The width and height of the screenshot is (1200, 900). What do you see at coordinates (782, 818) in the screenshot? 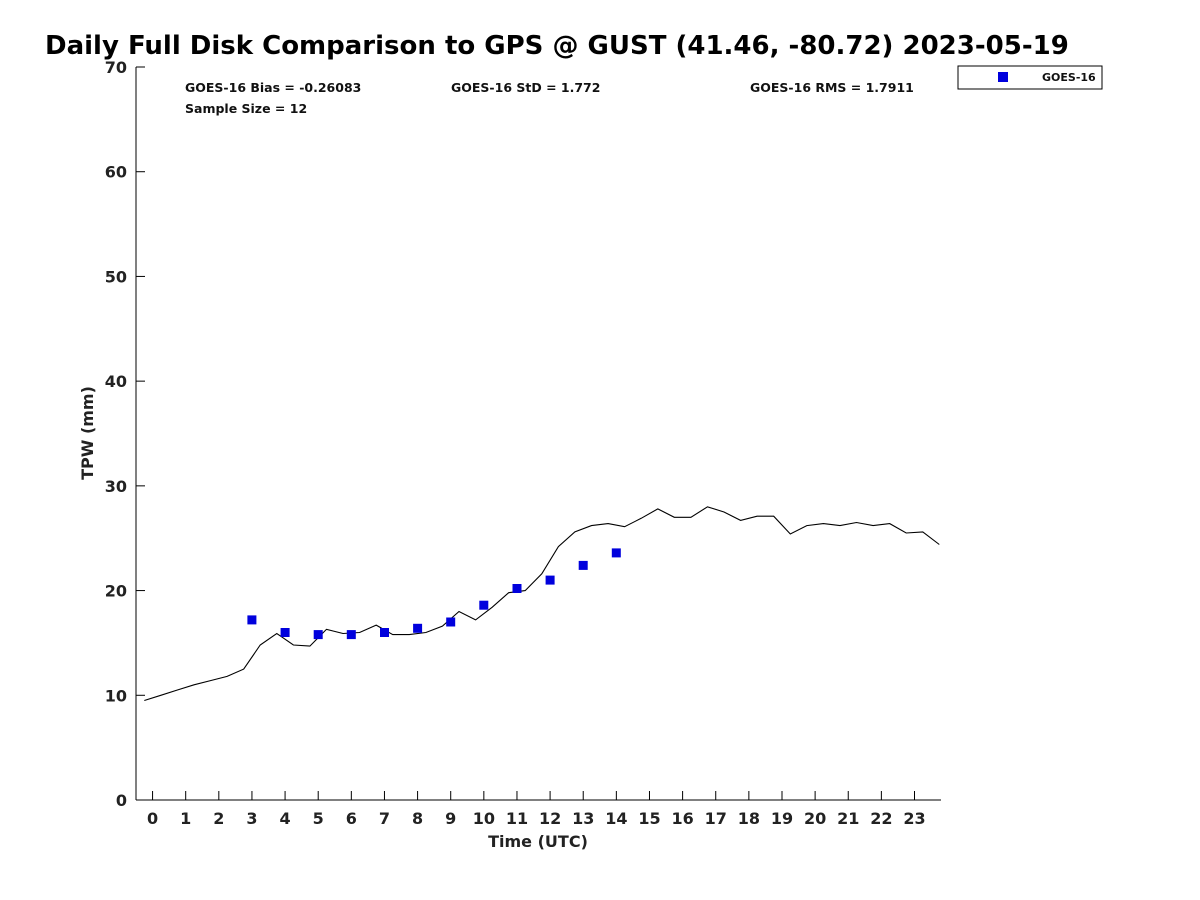
I see `x-tick-label: 19` at bounding box center [782, 818].